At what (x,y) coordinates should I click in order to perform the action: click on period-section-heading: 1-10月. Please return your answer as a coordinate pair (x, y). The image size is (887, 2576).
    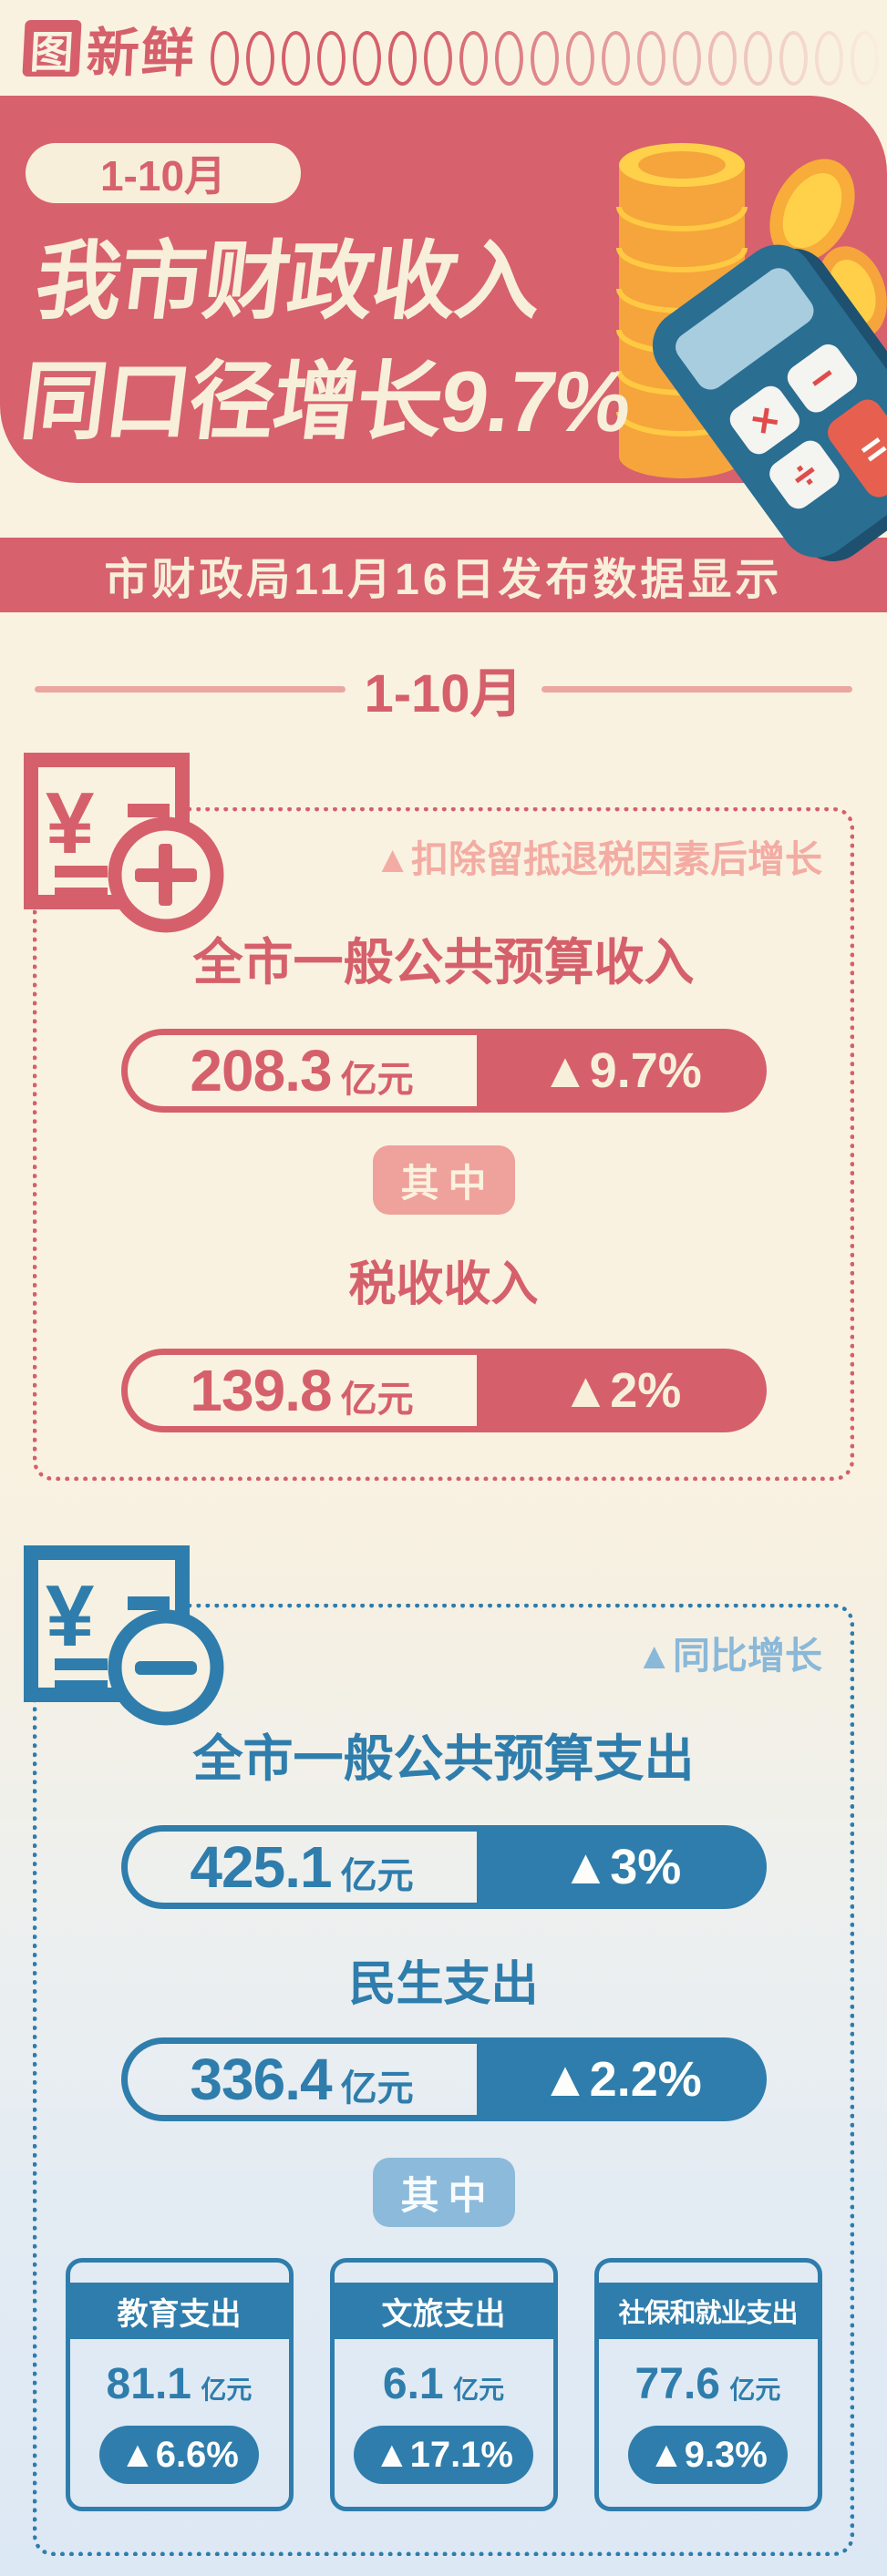
    Looking at the image, I should click on (443, 689).